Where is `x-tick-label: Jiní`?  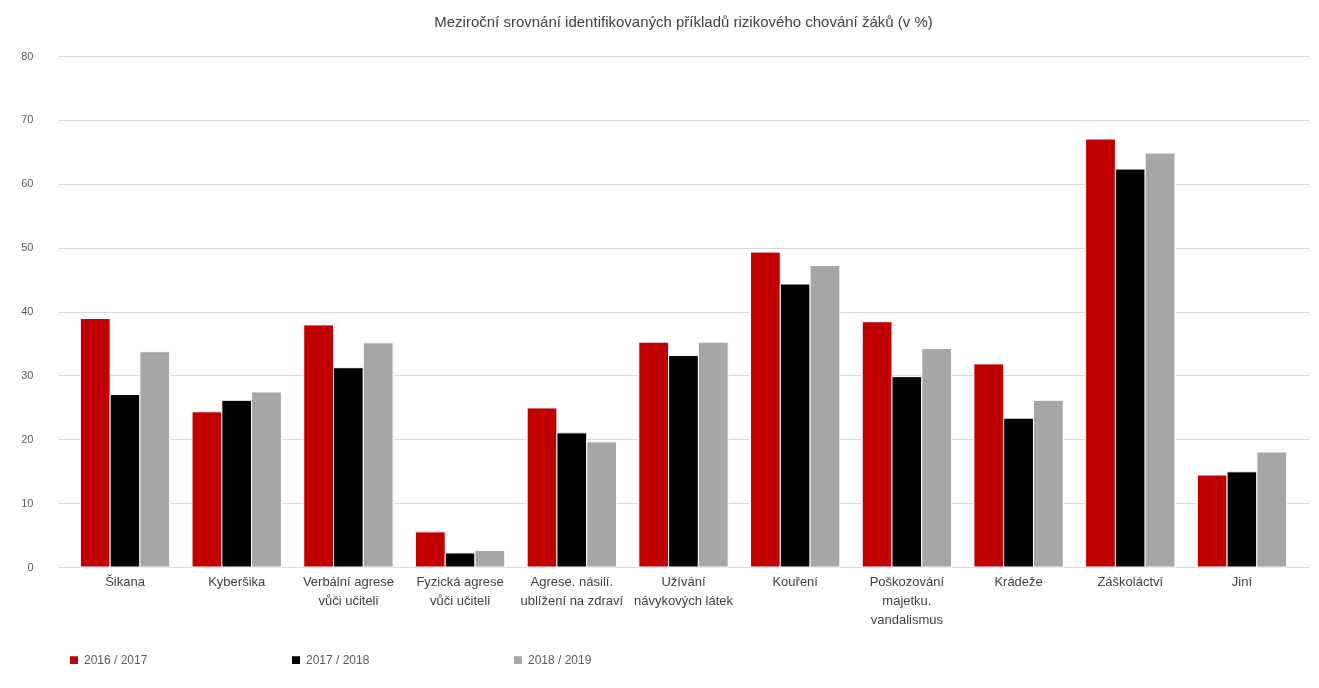 x-tick-label: Jiní is located at coordinates (1242, 581).